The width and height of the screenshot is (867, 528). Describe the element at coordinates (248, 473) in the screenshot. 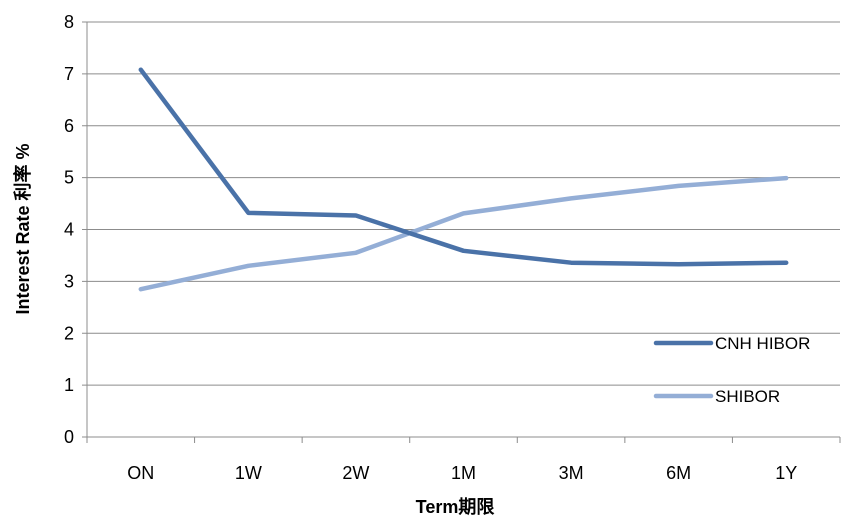

I see `x-tick-label-1w: 1W` at that location.